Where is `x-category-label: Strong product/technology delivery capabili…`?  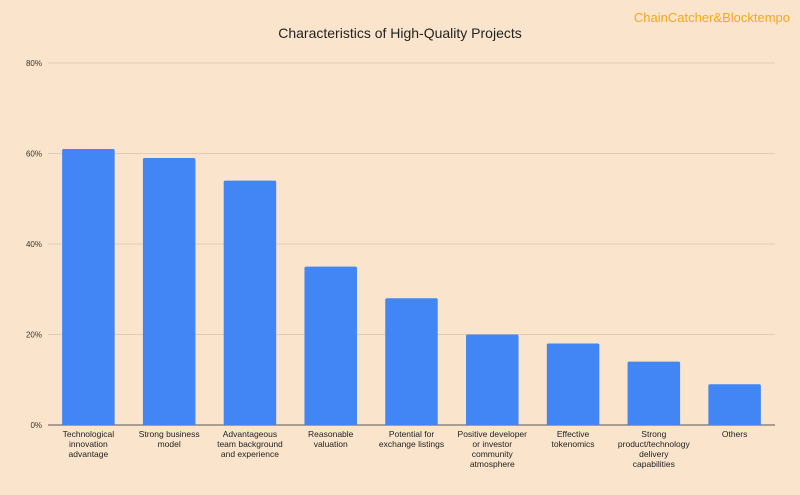
x-category-label: Strong product/technology delivery capabili… is located at coordinates (654, 449).